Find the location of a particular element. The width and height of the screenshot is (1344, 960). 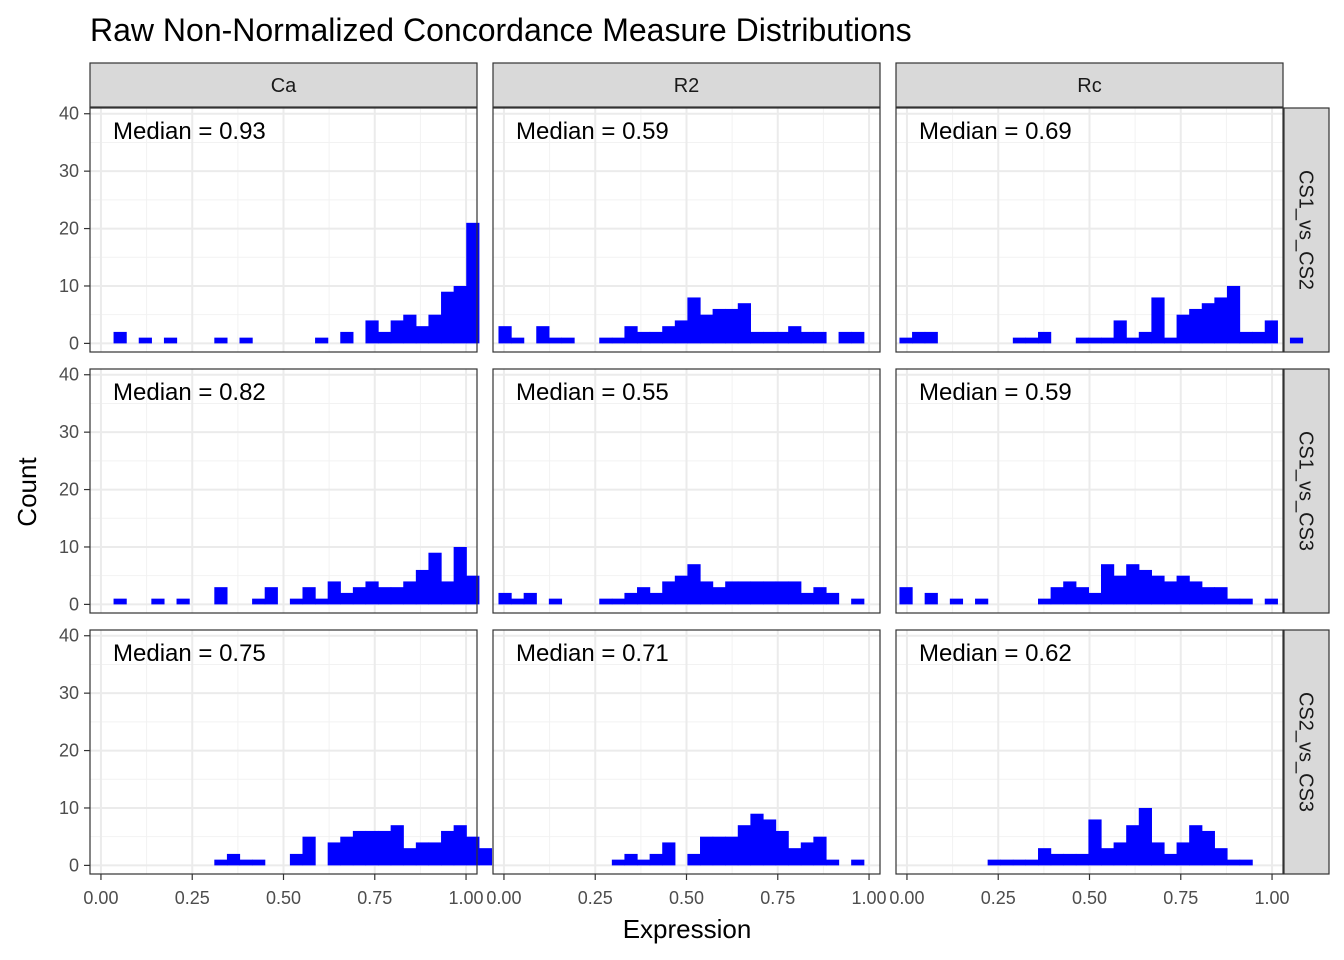

column-strip-label: Ca is located at coordinates (284, 86).